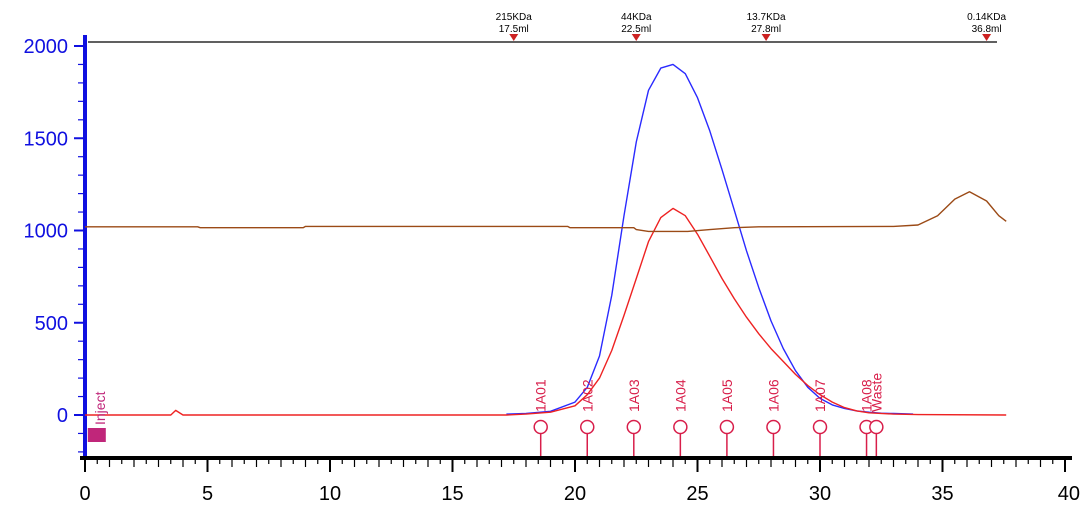 The image size is (1080, 515). What do you see at coordinates (514, 29) in the screenshot?
I see `calibration-marker-volume: 17.5ml` at bounding box center [514, 29].